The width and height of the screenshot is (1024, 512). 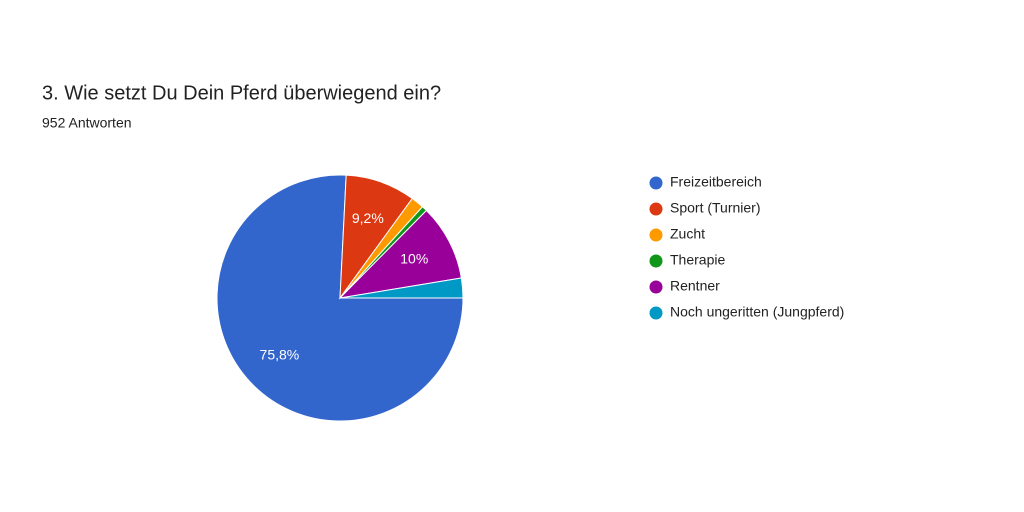 I want to click on data-label: 75,8%, so click(x=280, y=354).